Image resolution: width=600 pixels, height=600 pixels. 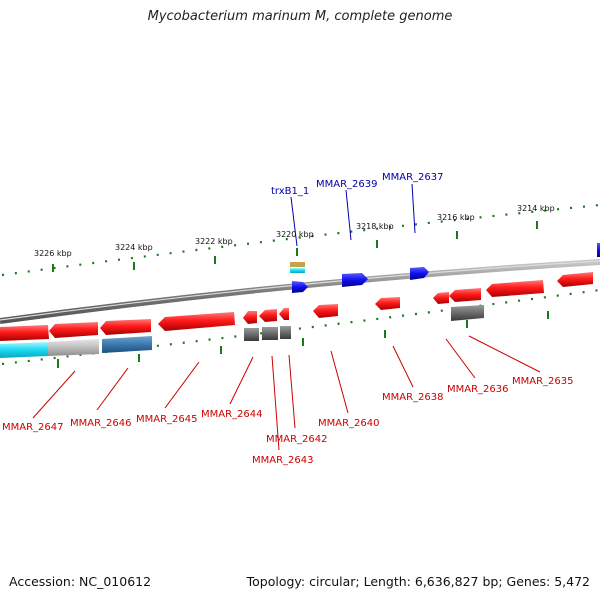 What do you see at coordinates (347, 184) in the screenshot?
I see `gene-label-mmar-2639: MMAR_2639` at bounding box center [347, 184].